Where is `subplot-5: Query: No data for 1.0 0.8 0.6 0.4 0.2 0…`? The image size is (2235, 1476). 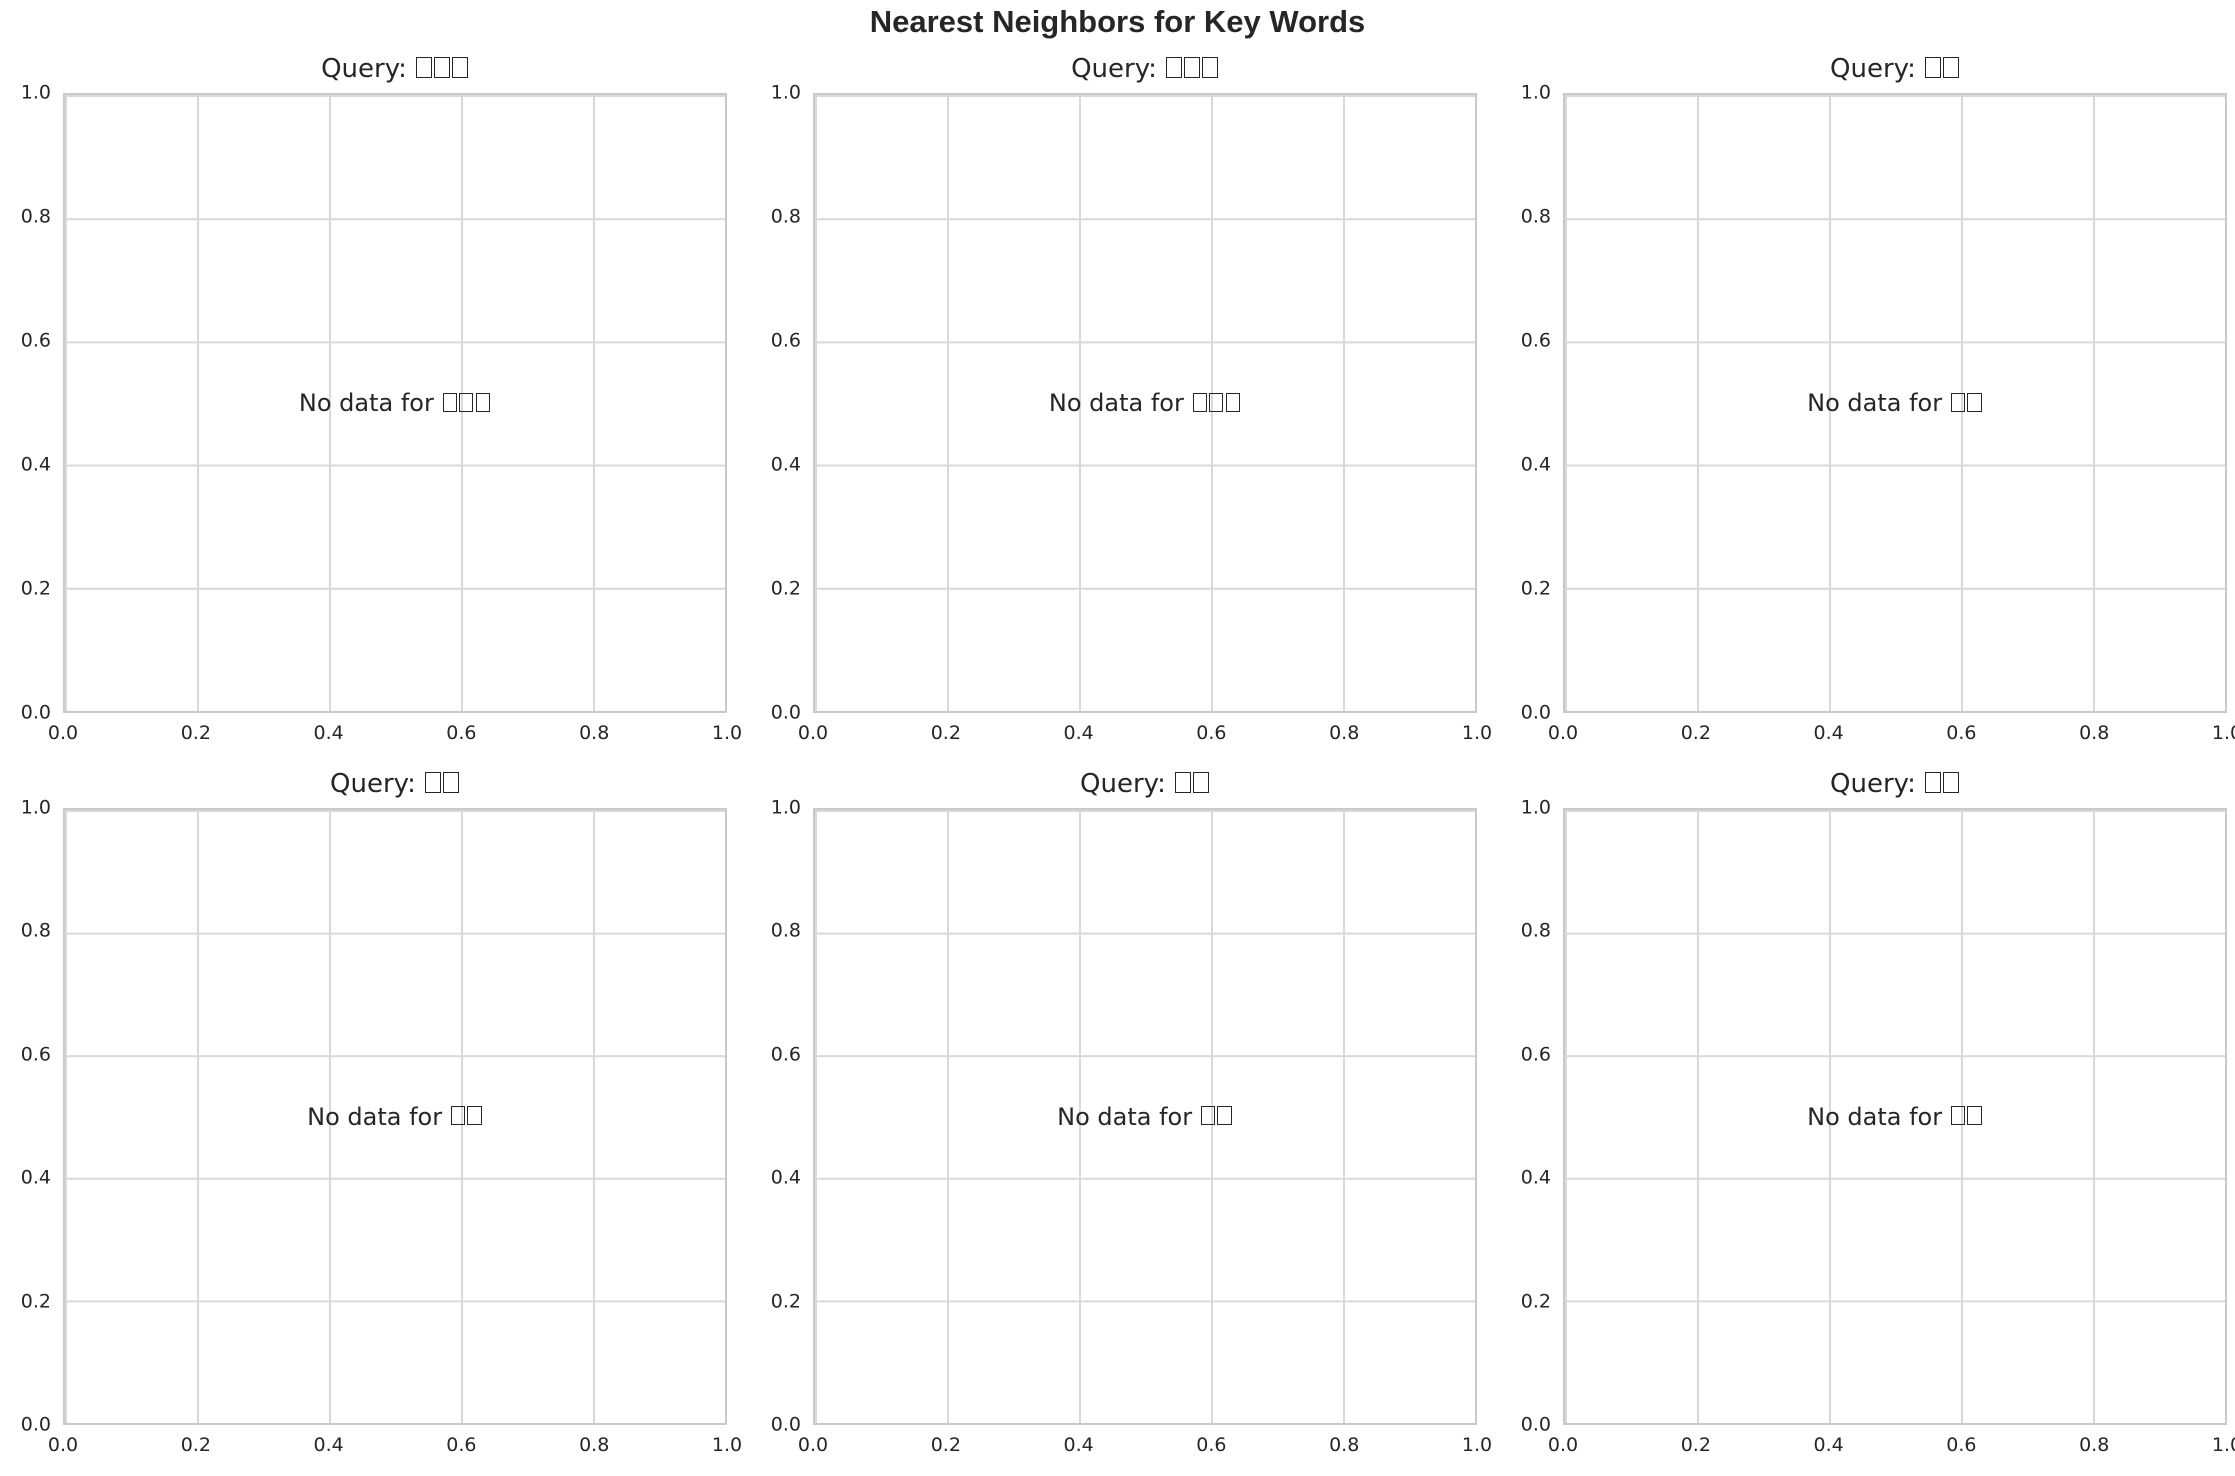 subplot-5: Query: No data for 1.0 0.8 0.6 0.4 0.2 0… is located at coordinates (1131, 1112).